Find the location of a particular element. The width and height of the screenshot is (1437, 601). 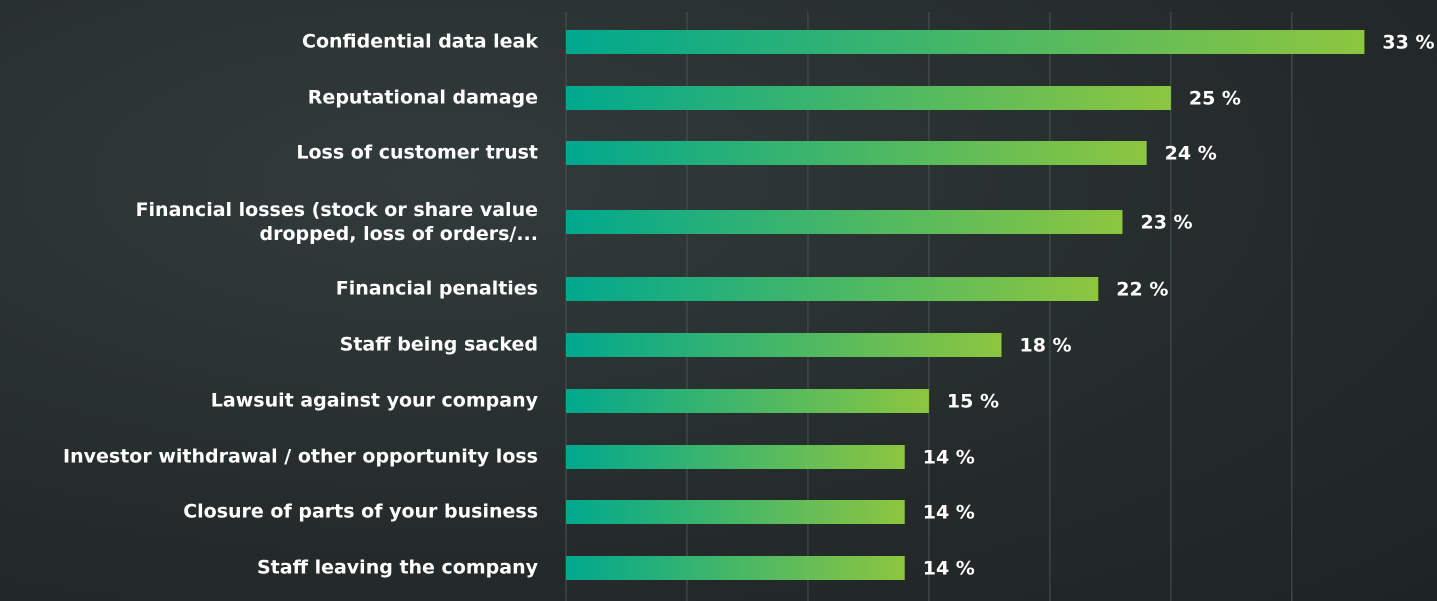

value-label: 24 % is located at coordinates (1191, 154).